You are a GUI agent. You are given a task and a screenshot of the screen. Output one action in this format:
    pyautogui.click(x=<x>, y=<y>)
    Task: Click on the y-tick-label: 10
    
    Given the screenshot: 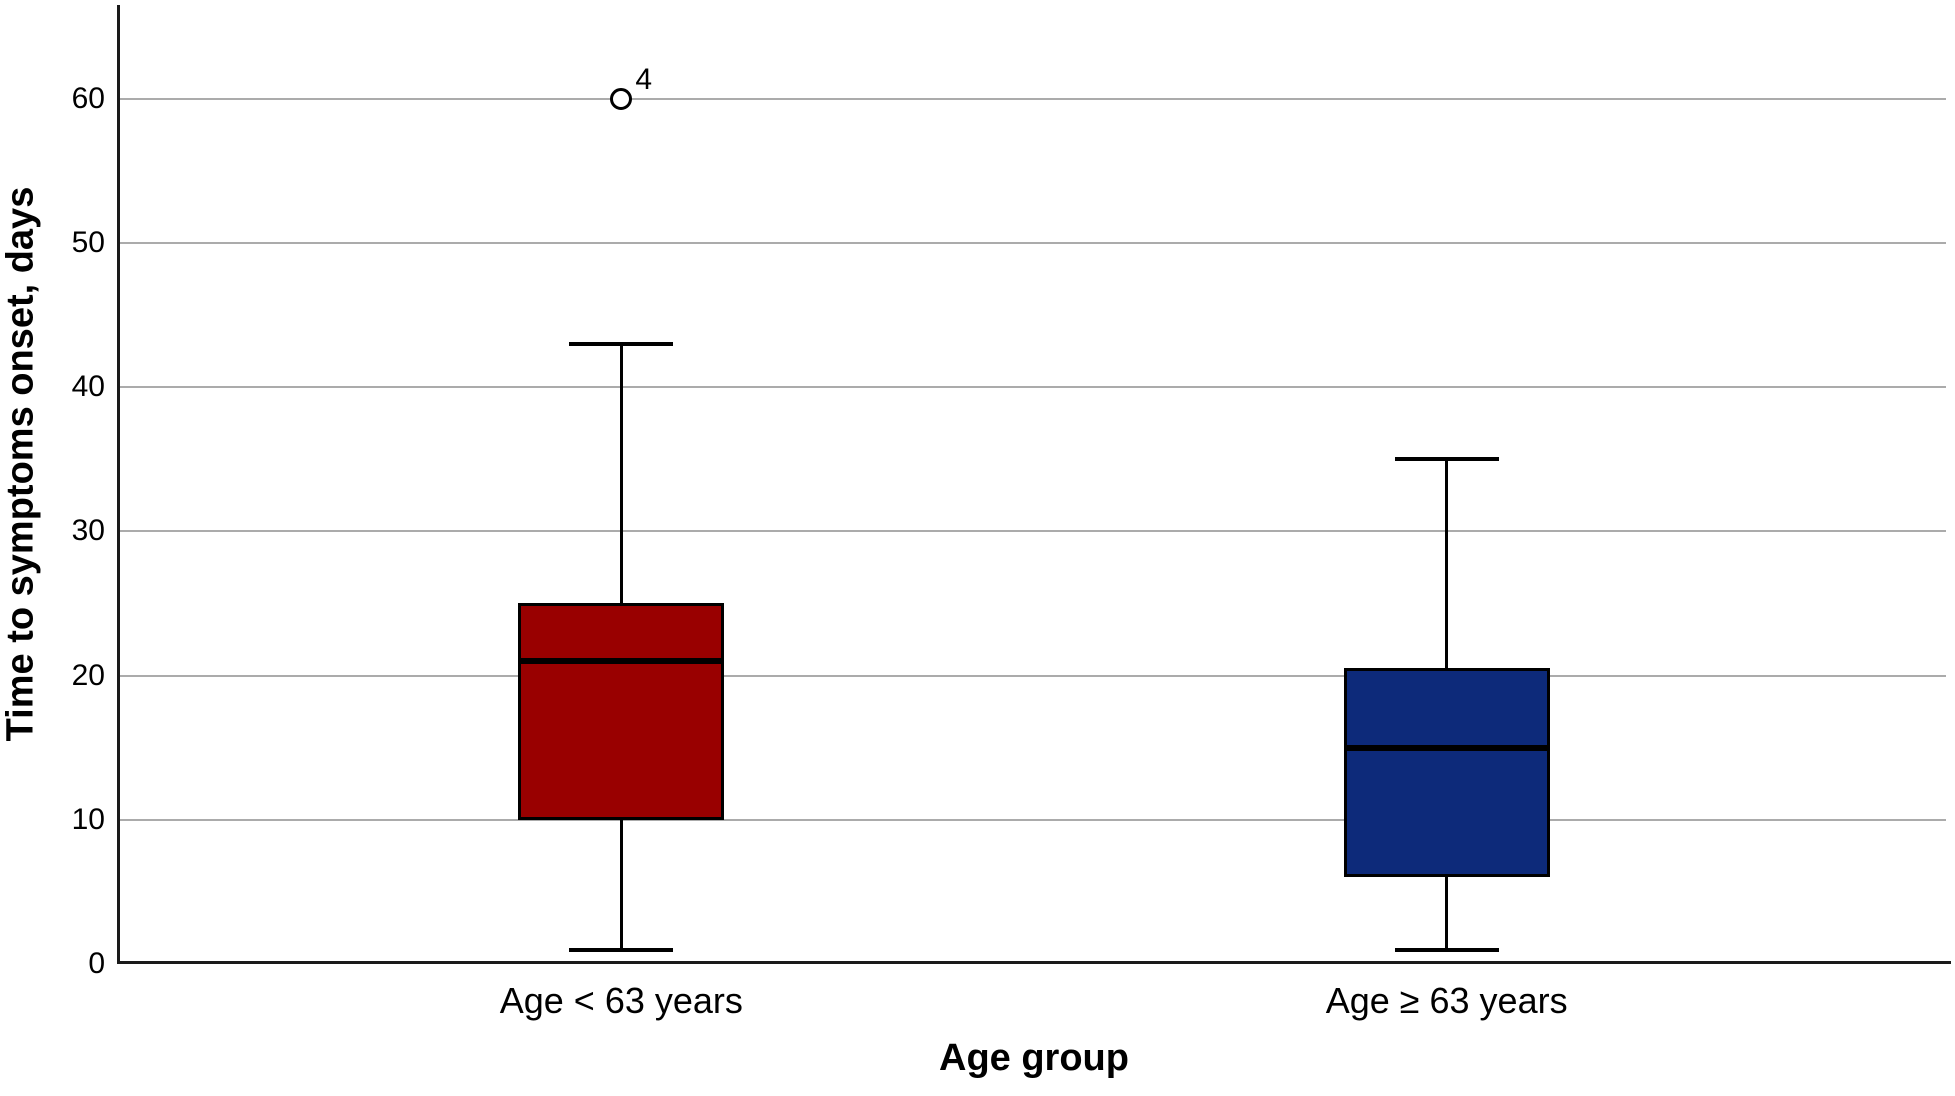 What is the action you would take?
    pyautogui.click(x=88, y=819)
    